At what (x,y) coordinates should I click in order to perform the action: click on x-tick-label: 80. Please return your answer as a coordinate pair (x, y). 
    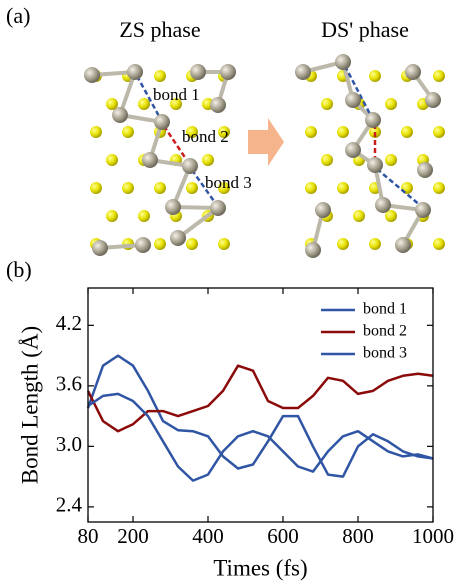
    Looking at the image, I should click on (88, 536).